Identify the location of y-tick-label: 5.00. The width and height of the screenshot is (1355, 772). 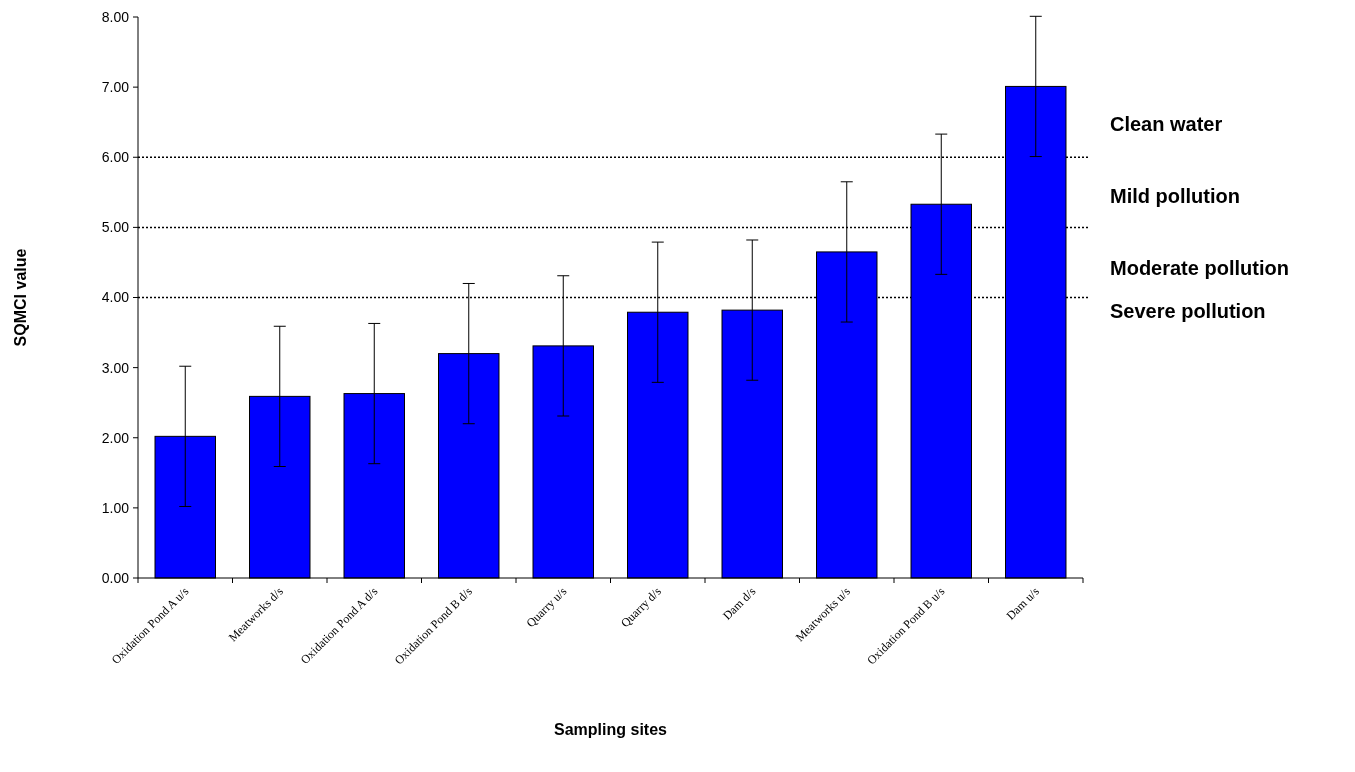
(115, 227).